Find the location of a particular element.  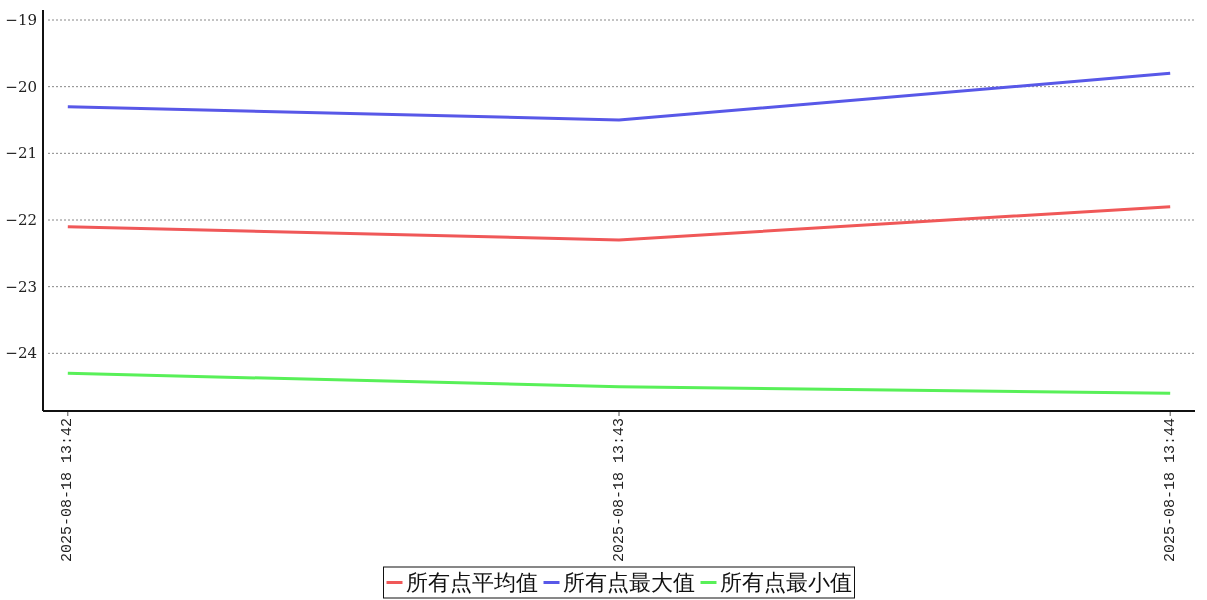

legend-label: 所有点平均值 is located at coordinates (471, 582).